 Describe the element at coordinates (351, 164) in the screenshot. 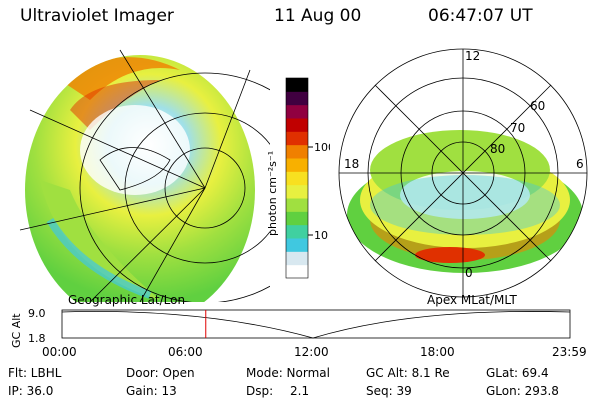

I see `mlt-label-18: 18` at that location.